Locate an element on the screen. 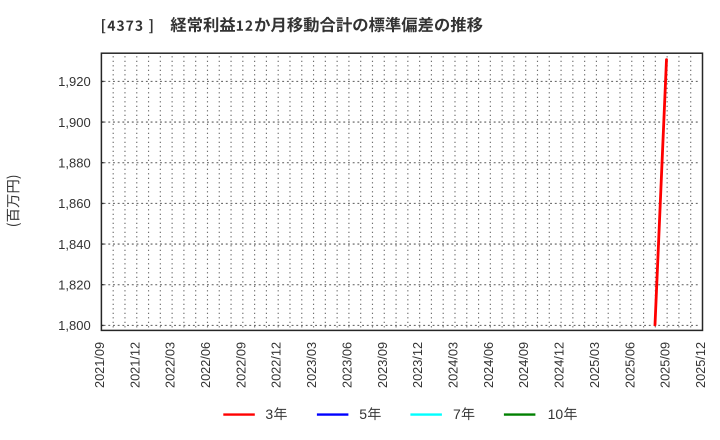  svg-text: 1,860 is located at coordinates (74, 203).